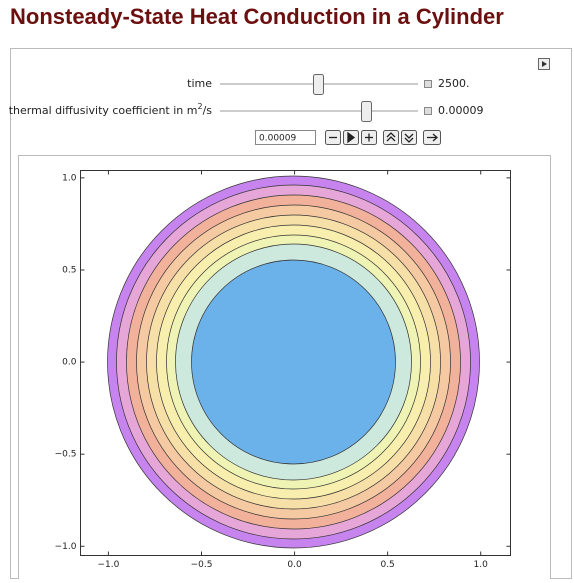 This screenshot has height=583, width=574. I want to click on x-tick-label: −0.5, so click(202, 565).